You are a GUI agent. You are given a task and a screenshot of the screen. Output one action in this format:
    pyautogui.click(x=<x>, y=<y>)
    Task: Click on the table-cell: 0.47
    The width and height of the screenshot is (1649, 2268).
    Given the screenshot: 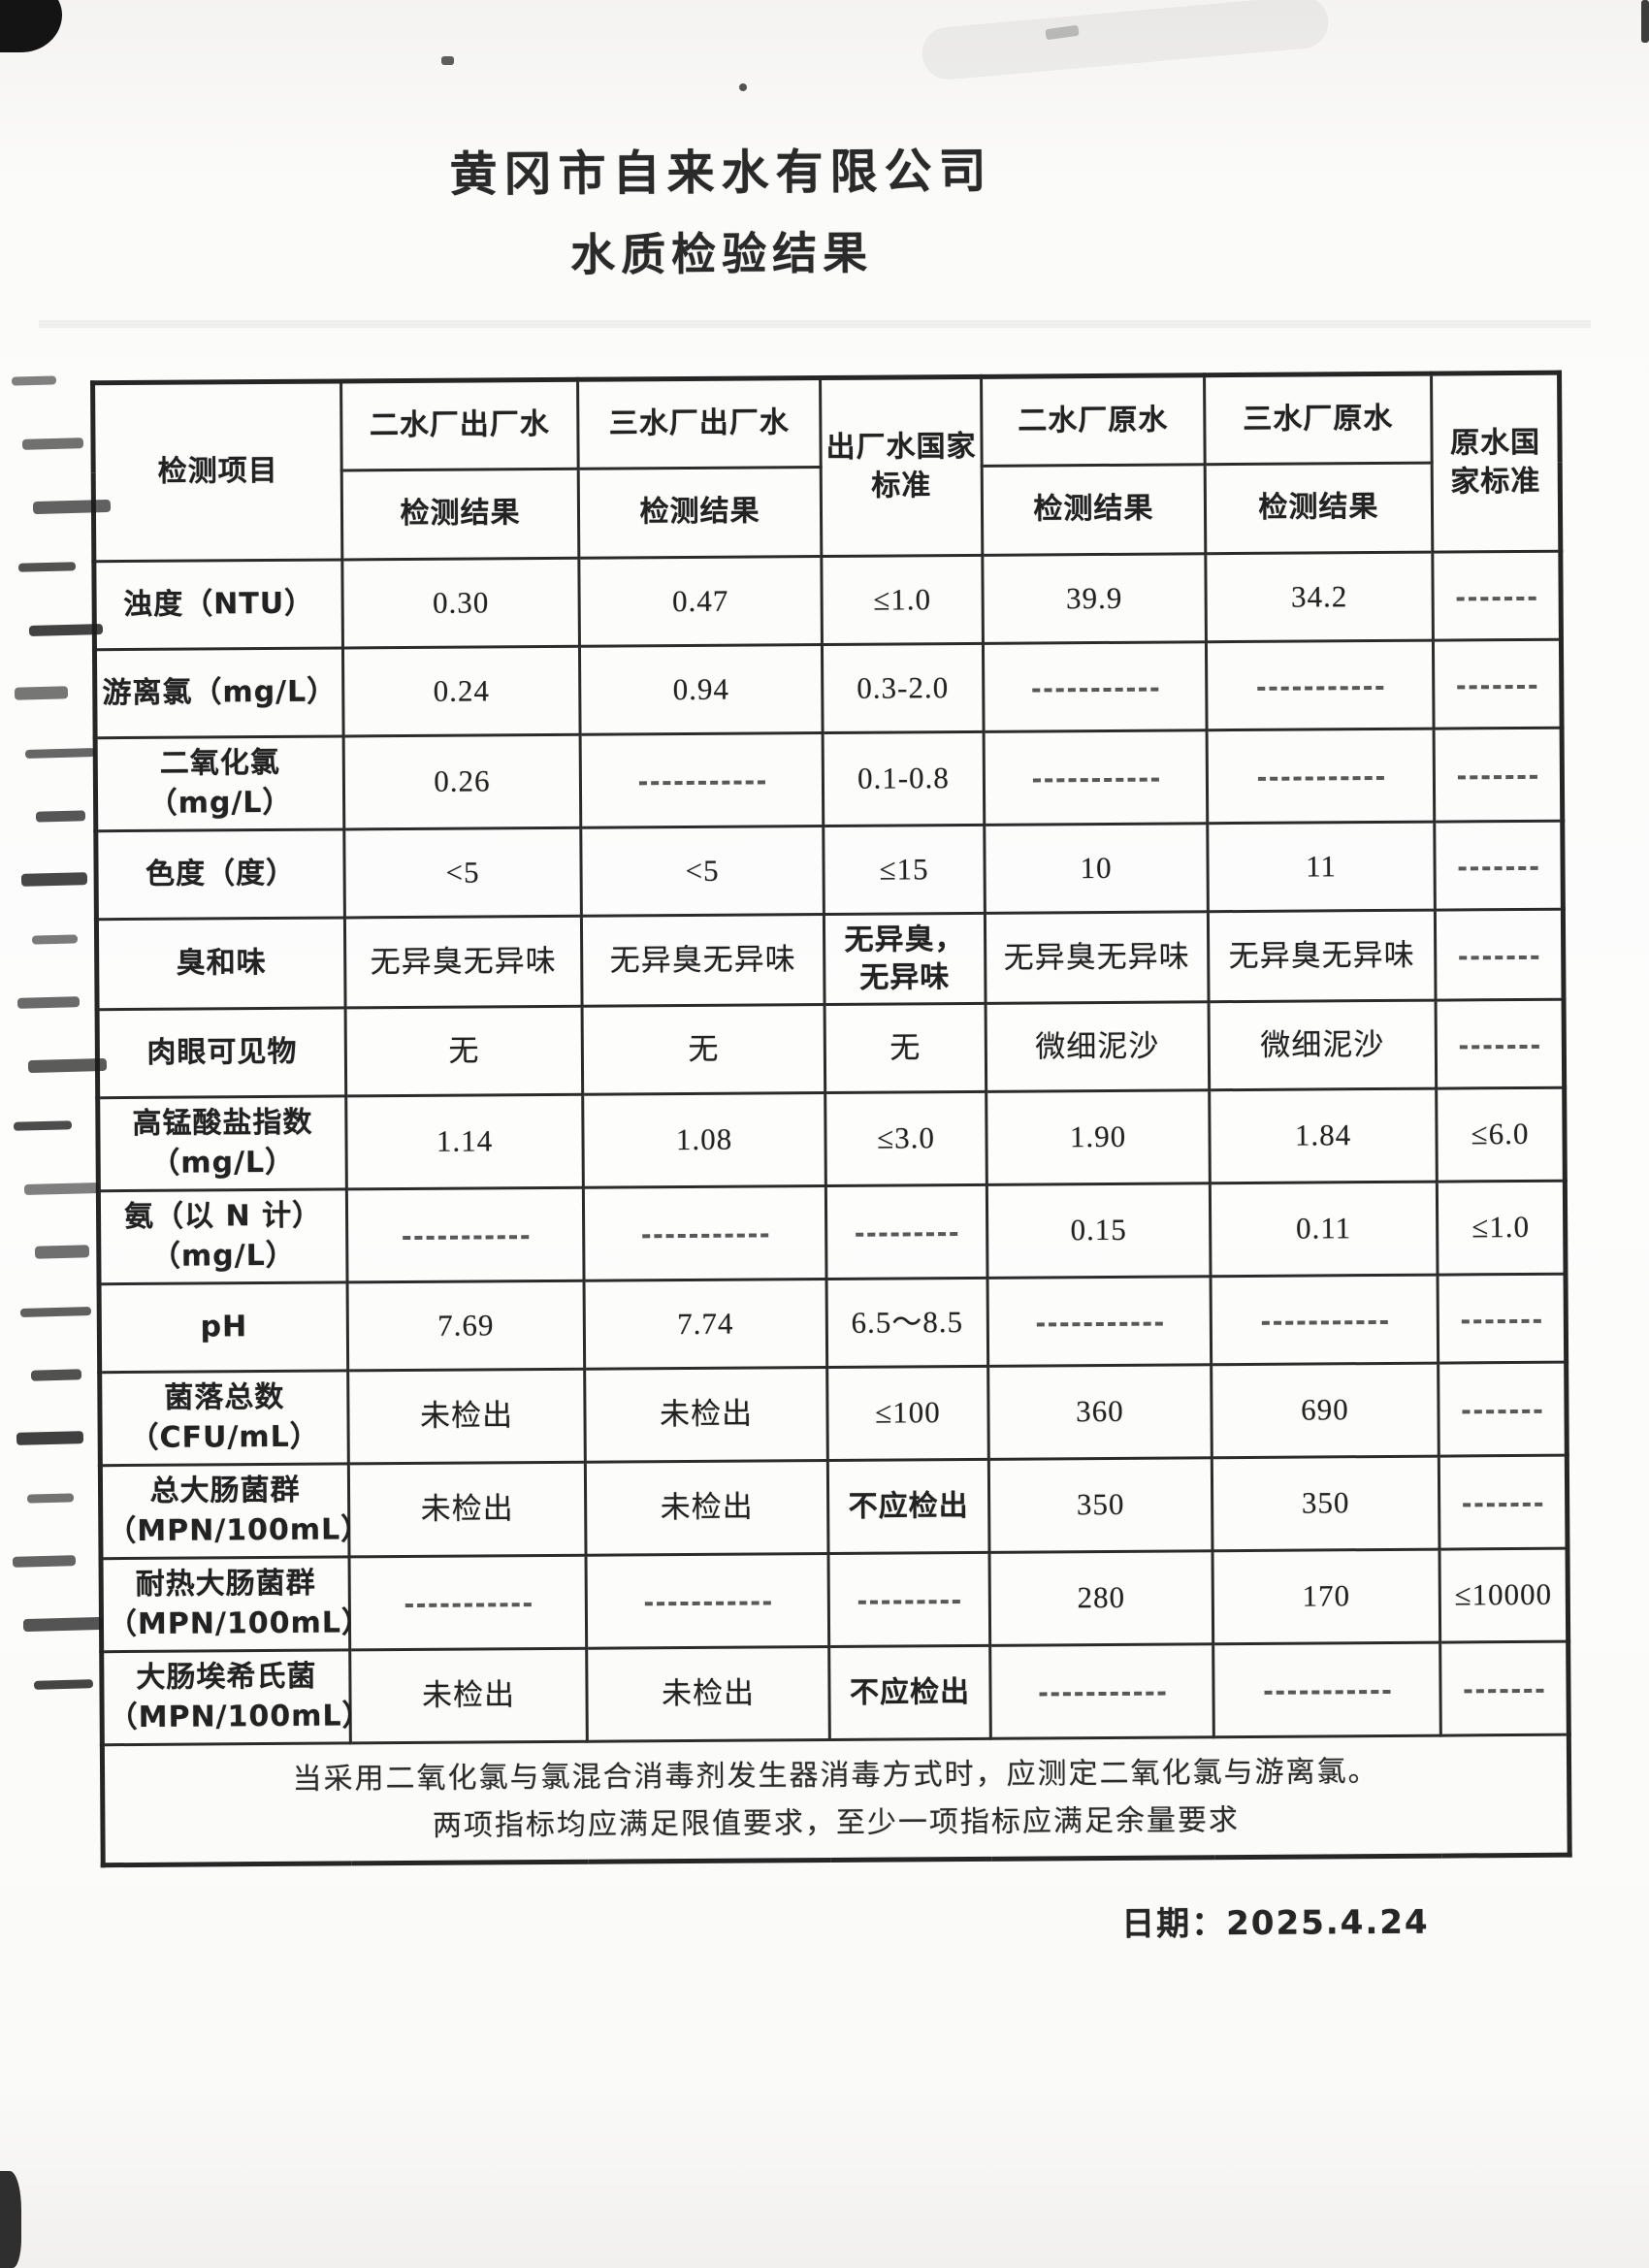 What is the action you would take?
    pyautogui.click(x=700, y=601)
    